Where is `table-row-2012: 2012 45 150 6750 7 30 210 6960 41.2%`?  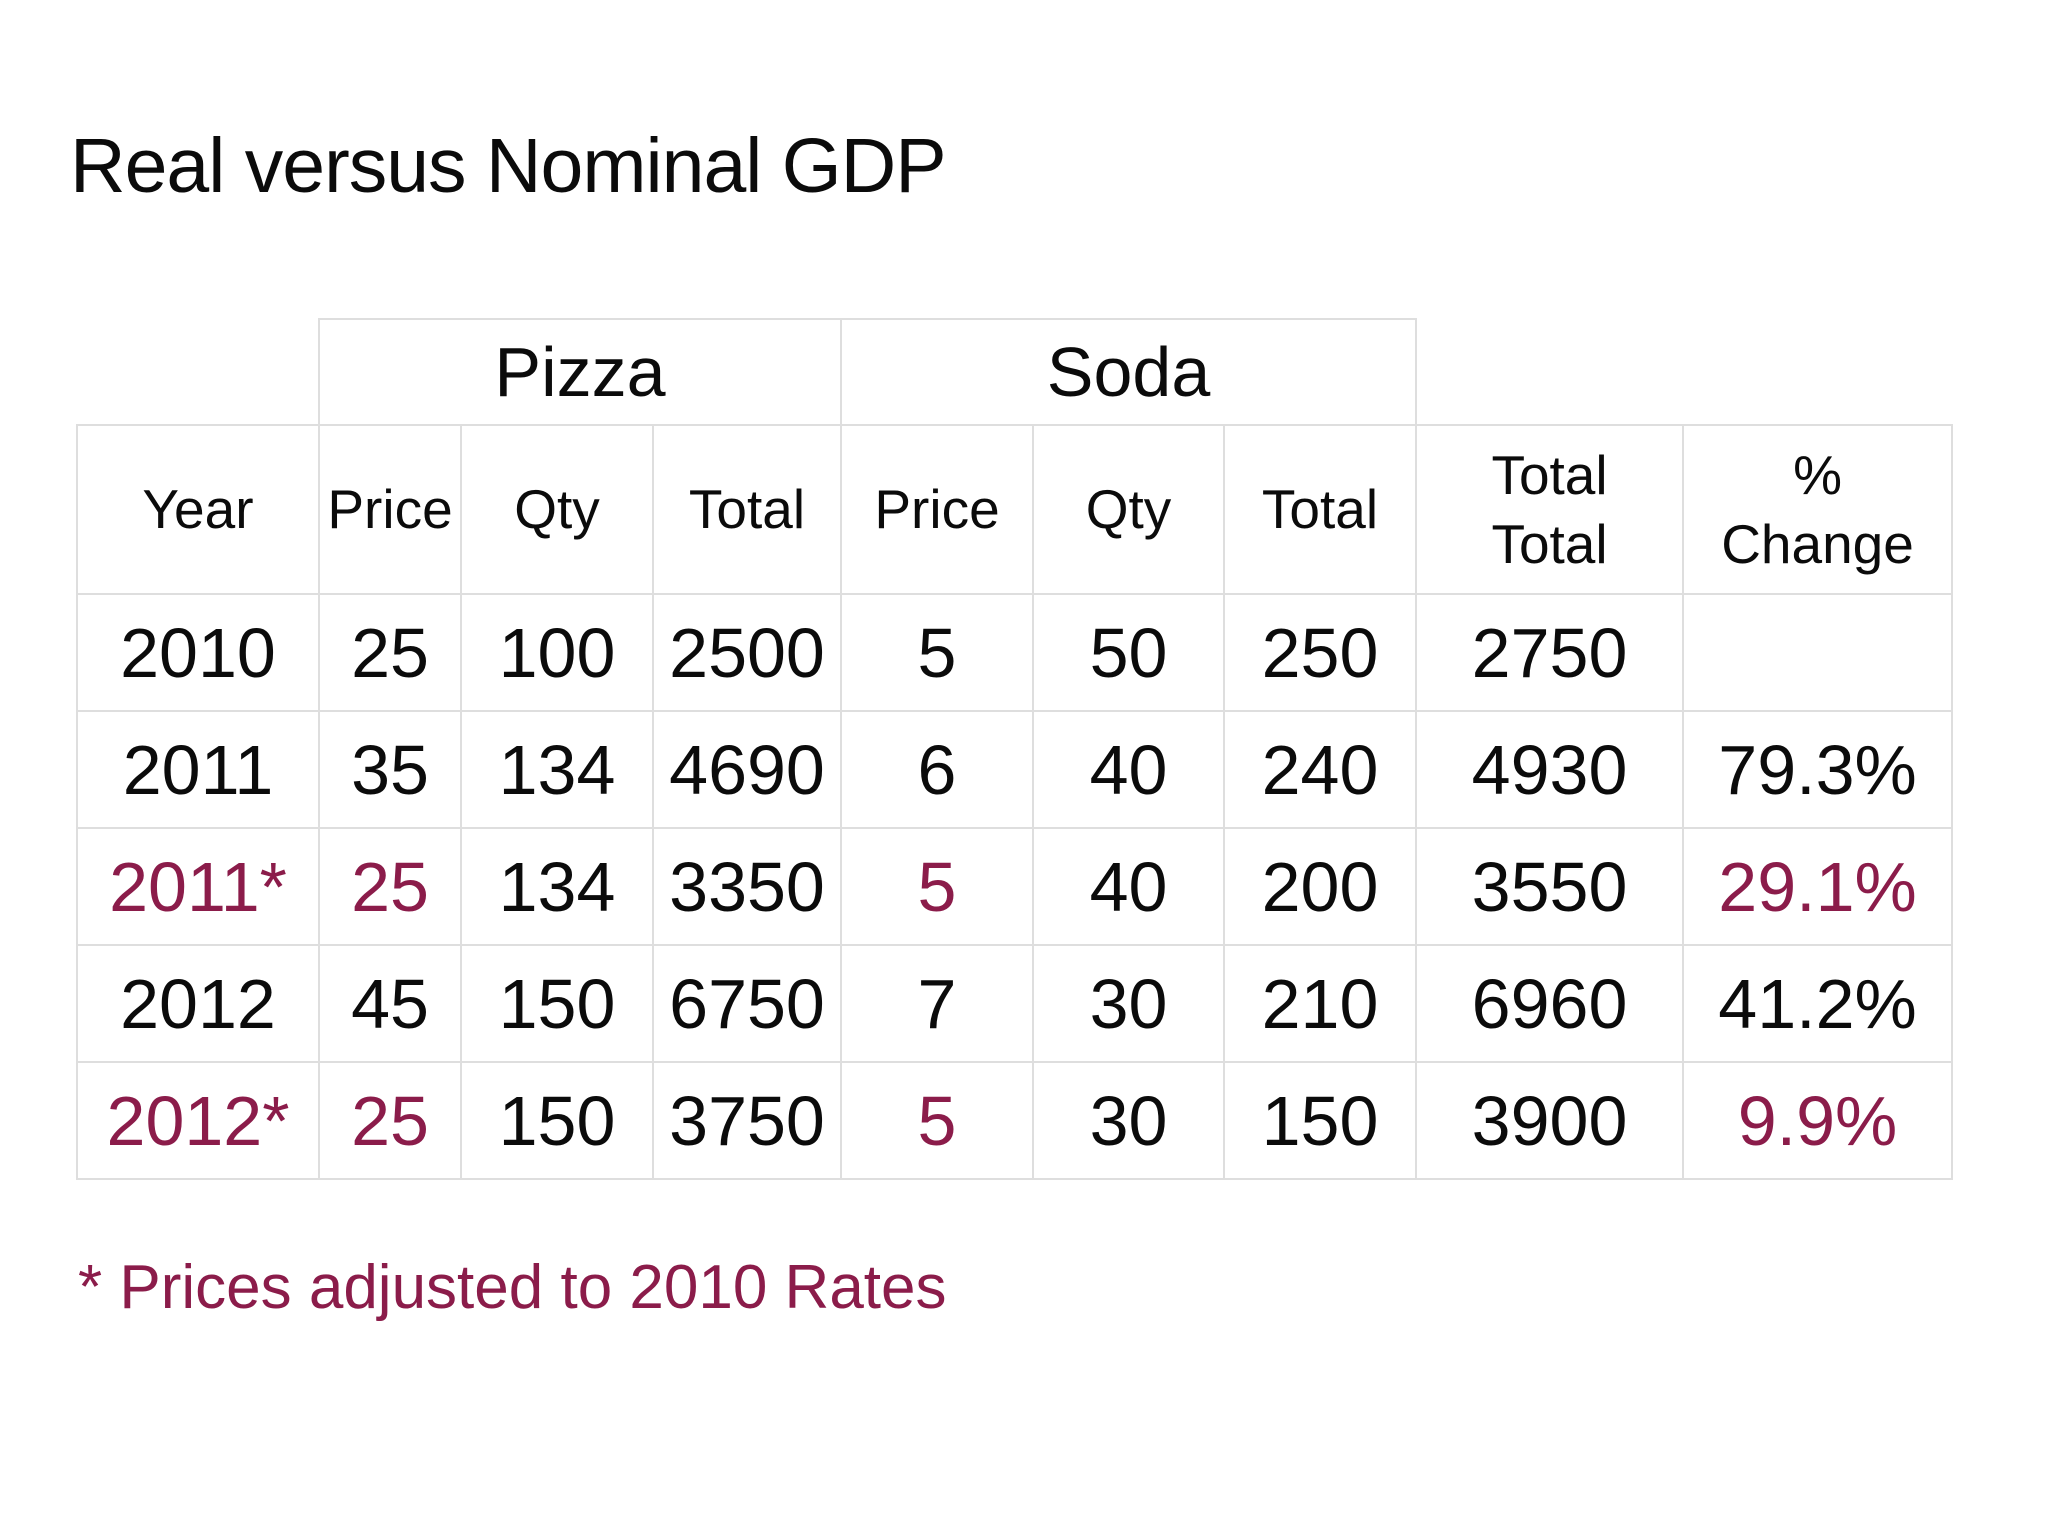
table-row-2012: 2012 45 150 6750 7 30 210 6960 41.2% is located at coordinates (1015, 1003).